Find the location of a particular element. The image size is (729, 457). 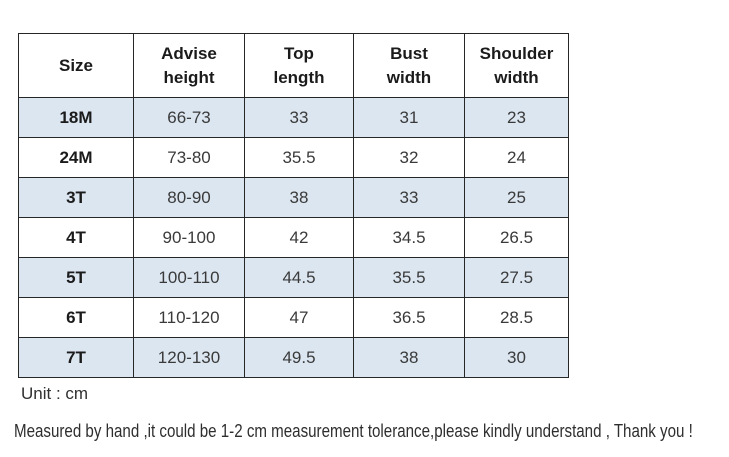

top-length-cell: 47 is located at coordinates (299, 317).